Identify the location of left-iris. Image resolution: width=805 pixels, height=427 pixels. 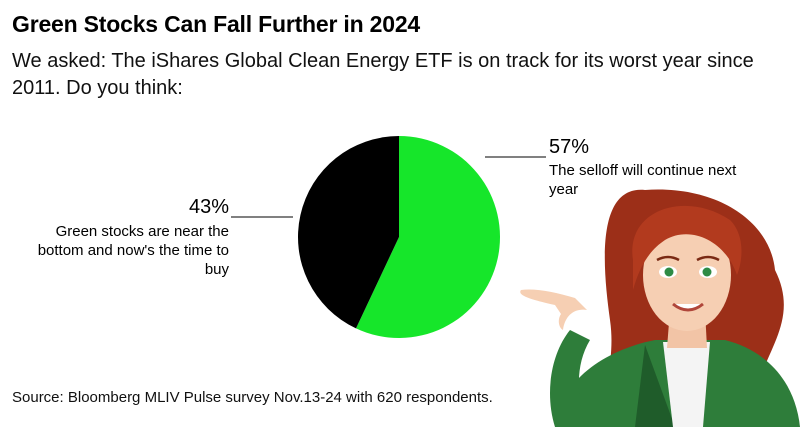
(669, 272).